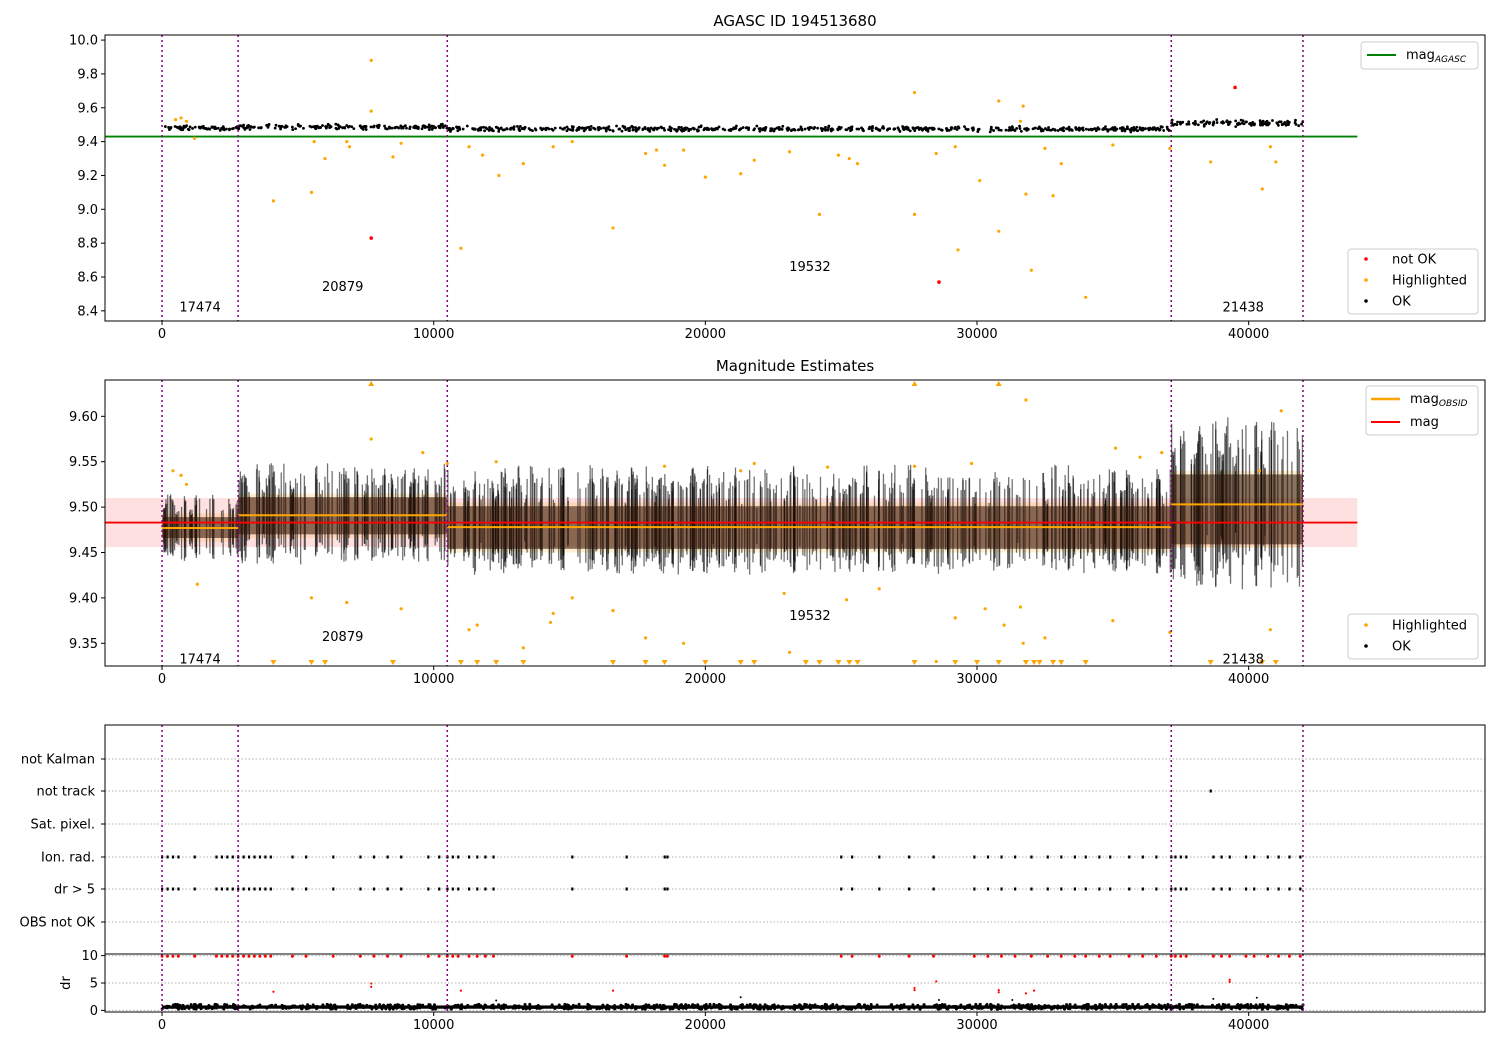 The image size is (1500, 1050). I want to click on legend-lower: not OK Highlighted OK, so click(1413, 281).